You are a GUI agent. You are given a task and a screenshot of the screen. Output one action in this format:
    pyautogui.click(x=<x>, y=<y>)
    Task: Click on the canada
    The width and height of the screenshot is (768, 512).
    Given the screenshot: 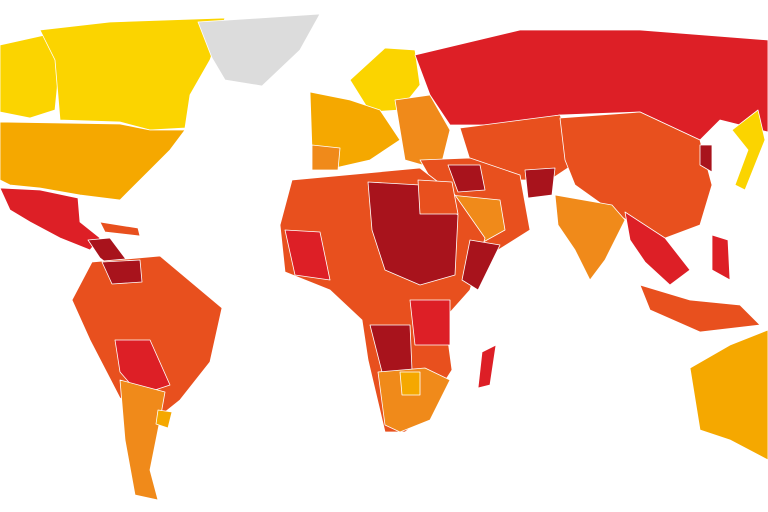 What is the action you would take?
    pyautogui.click(x=132, y=74)
    